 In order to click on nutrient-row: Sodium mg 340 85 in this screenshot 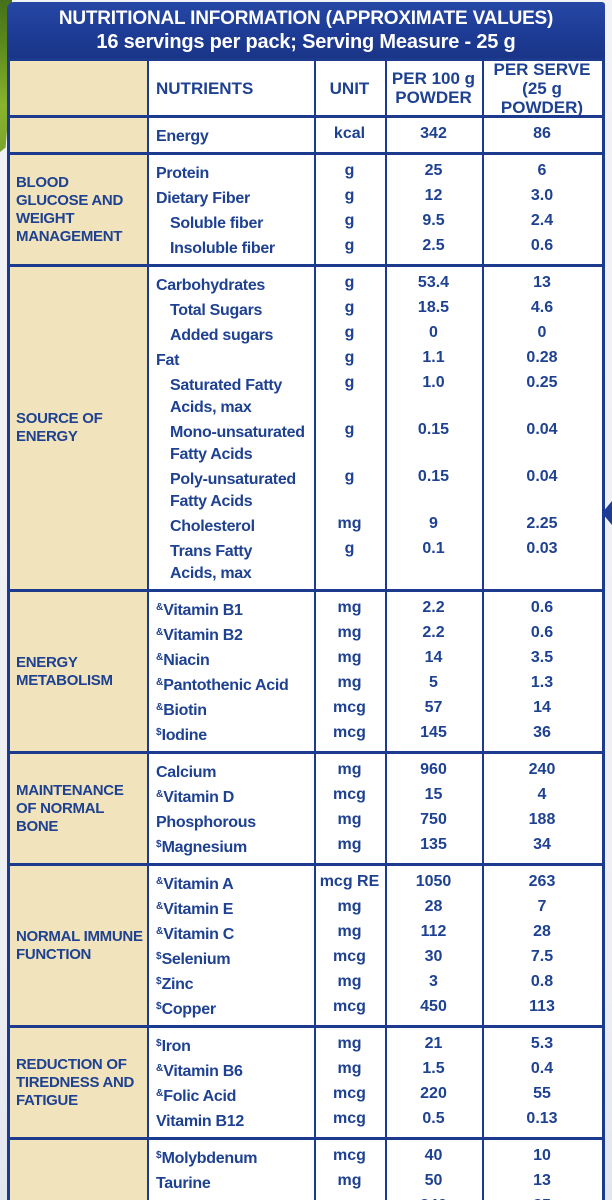, I will do `click(374, 1197)`.